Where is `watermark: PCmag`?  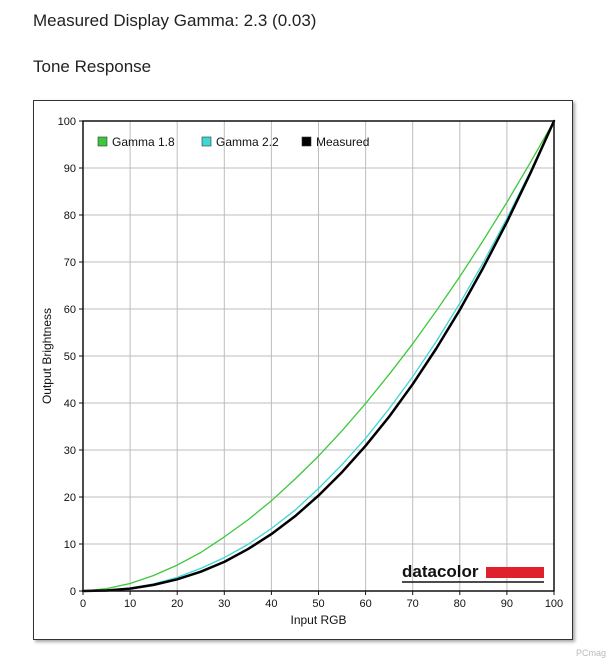
watermark: PCmag is located at coordinates (590, 653).